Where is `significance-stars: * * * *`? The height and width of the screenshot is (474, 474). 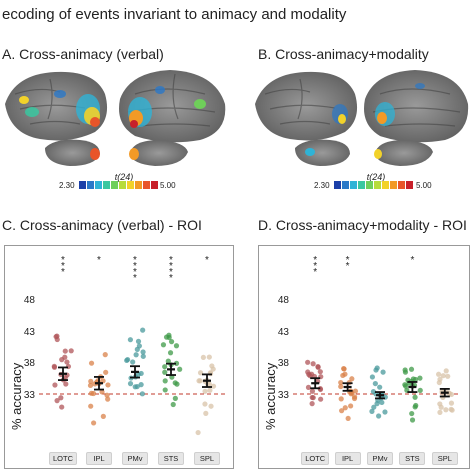 significance-stars: * * * * is located at coordinates (135, 269).